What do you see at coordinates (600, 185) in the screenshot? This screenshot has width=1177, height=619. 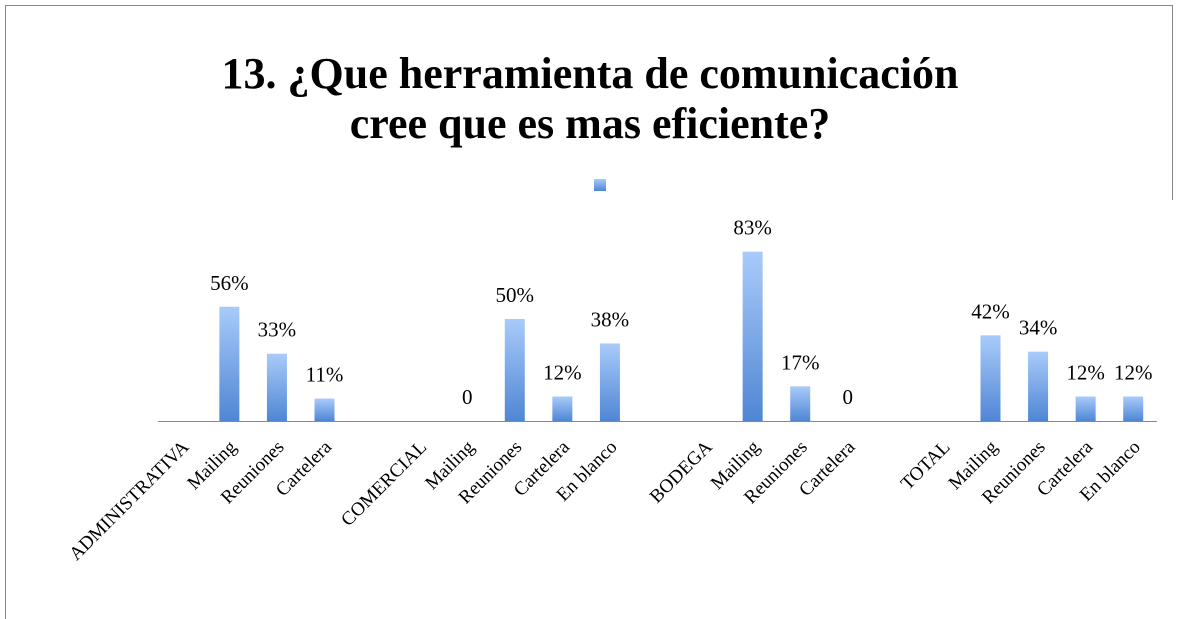 I see `legend-swatch` at bounding box center [600, 185].